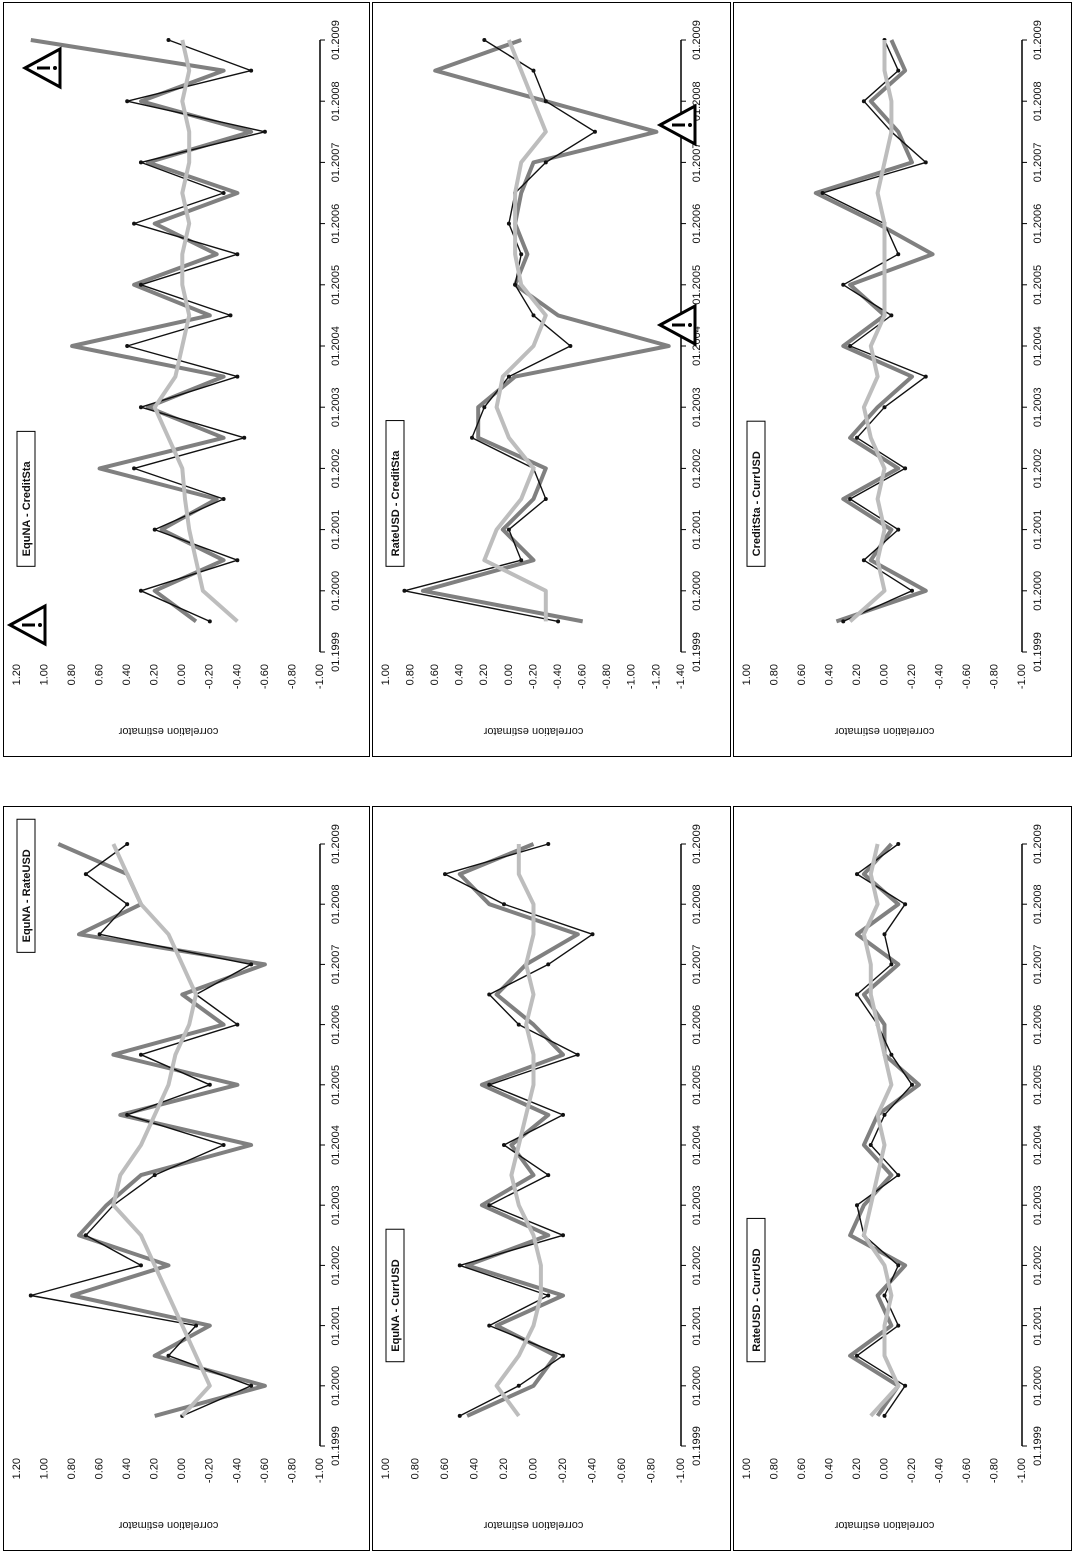 This screenshot has width=1075, height=1553. I want to click on x-tick-label: 01.2002, so click(697, 469).